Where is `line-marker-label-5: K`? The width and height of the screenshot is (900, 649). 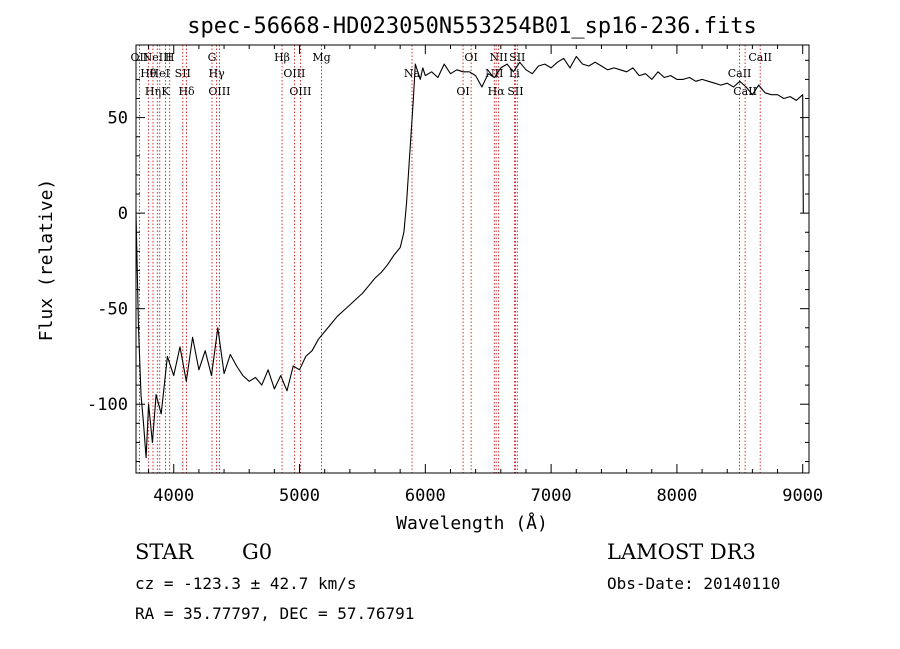
line-marker-label-5: K is located at coordinates (165, 91).